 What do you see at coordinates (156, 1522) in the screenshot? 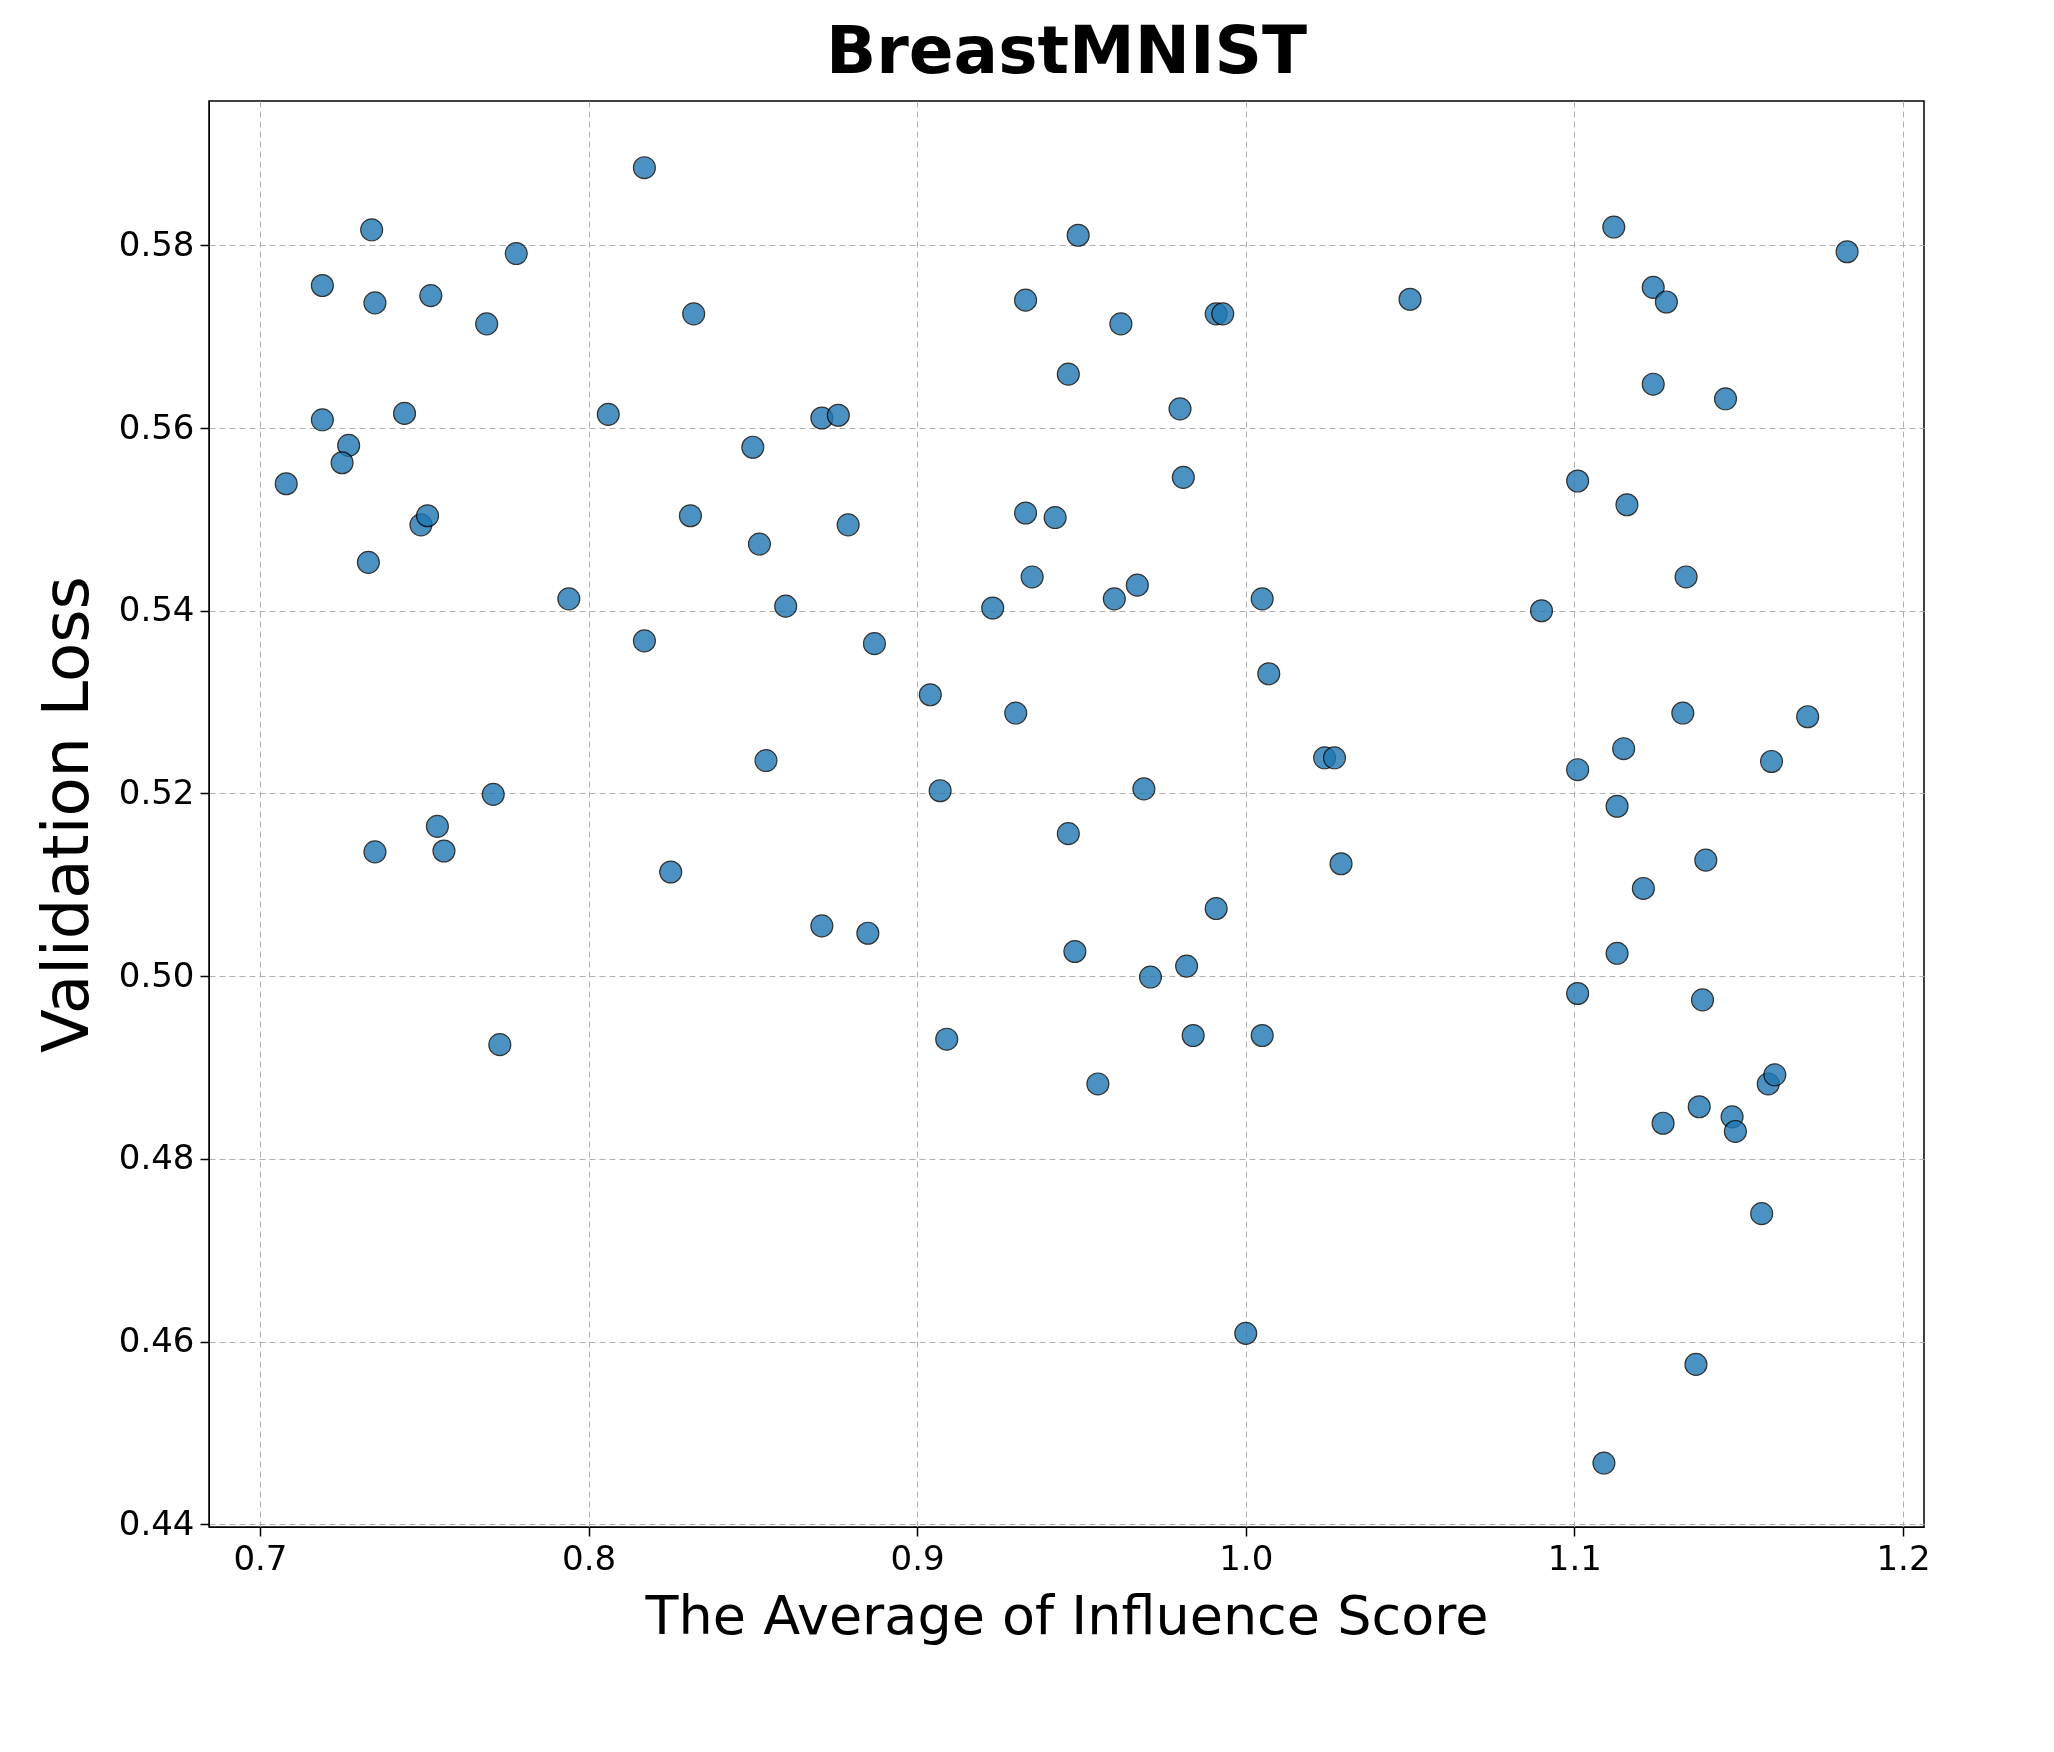
I see `y-tick-label: 0.44` at bounding box center [156, 1522].